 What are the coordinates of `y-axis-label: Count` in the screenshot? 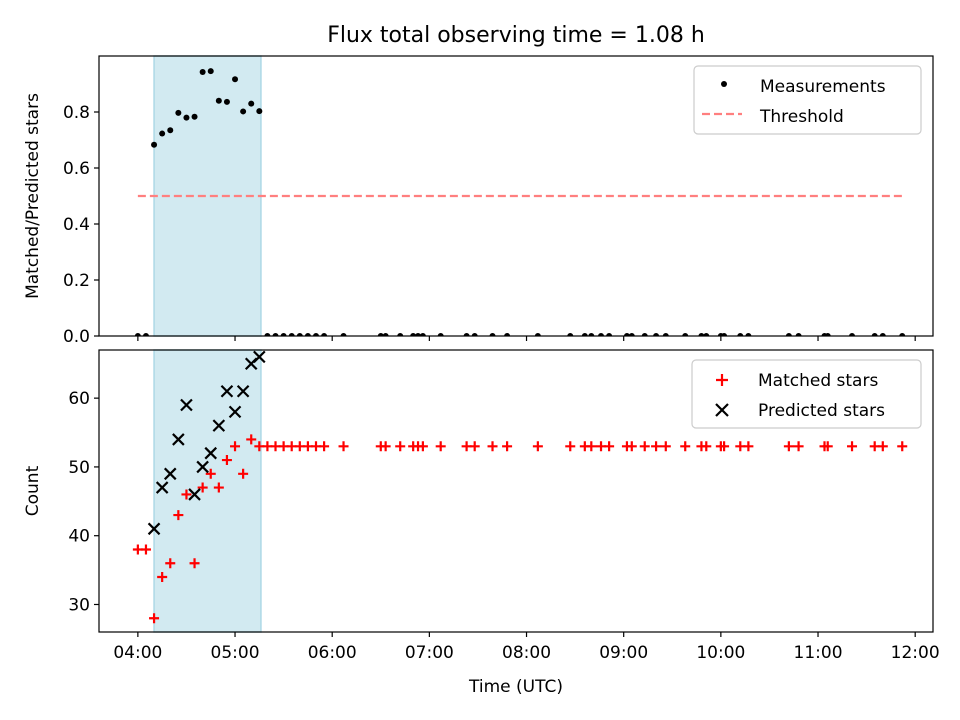 It's located at (33, 490).